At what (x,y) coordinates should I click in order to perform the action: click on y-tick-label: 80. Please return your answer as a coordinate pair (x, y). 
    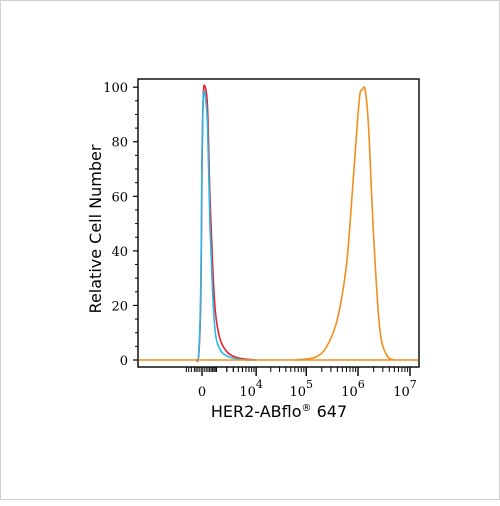
    Looking at the image, I should click on (119, 143).